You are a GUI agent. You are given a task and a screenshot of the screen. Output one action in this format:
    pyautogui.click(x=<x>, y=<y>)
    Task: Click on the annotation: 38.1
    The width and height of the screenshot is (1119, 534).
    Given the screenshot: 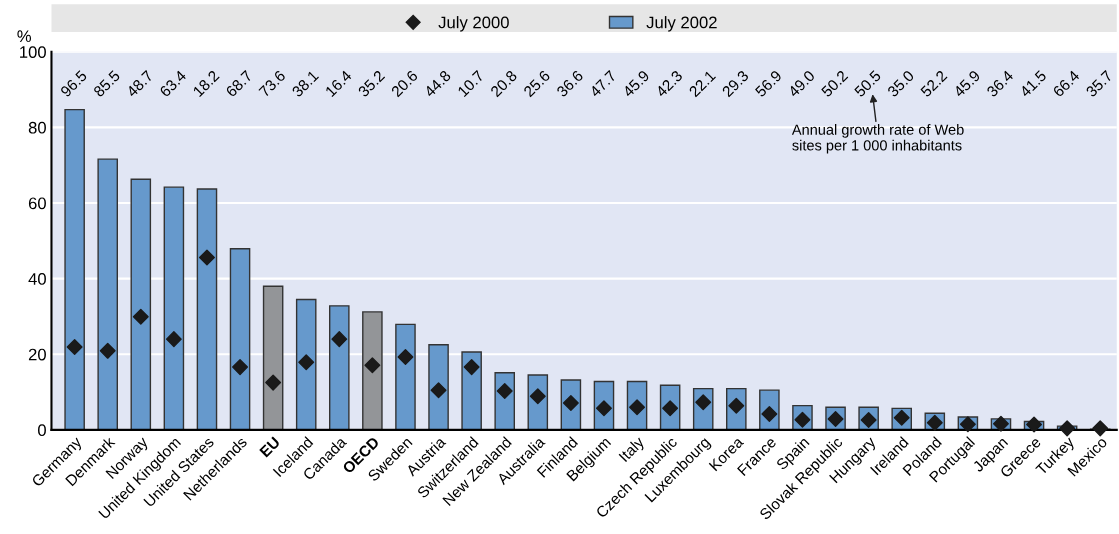 What is the action you would take?
    pyautogui.click(x=305, y=83)
    